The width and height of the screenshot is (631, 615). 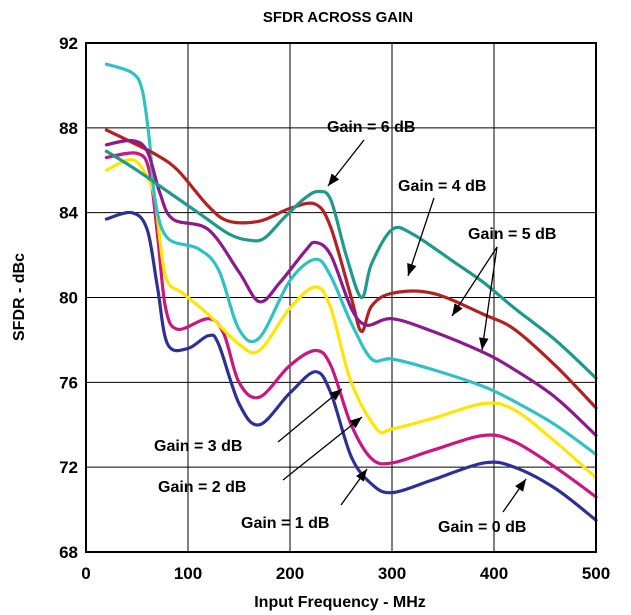 I want to click on x-tick-label: 0, so click(x=85, y=573).